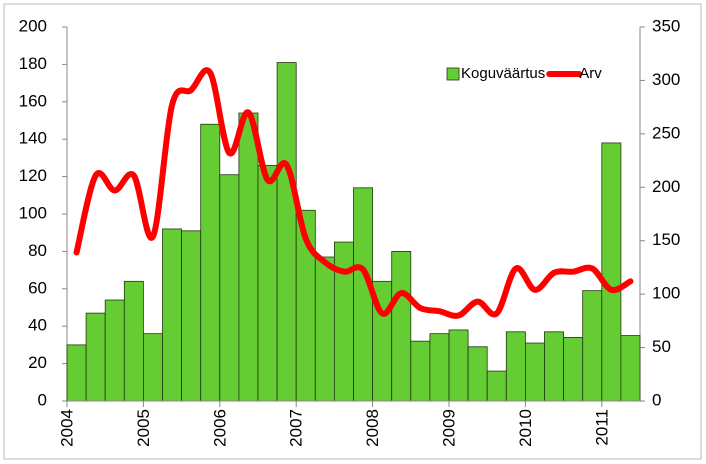  Describe the element at coordinates (66, 428) in the screenshot. I see `x-tick-label: 2004` at that location.